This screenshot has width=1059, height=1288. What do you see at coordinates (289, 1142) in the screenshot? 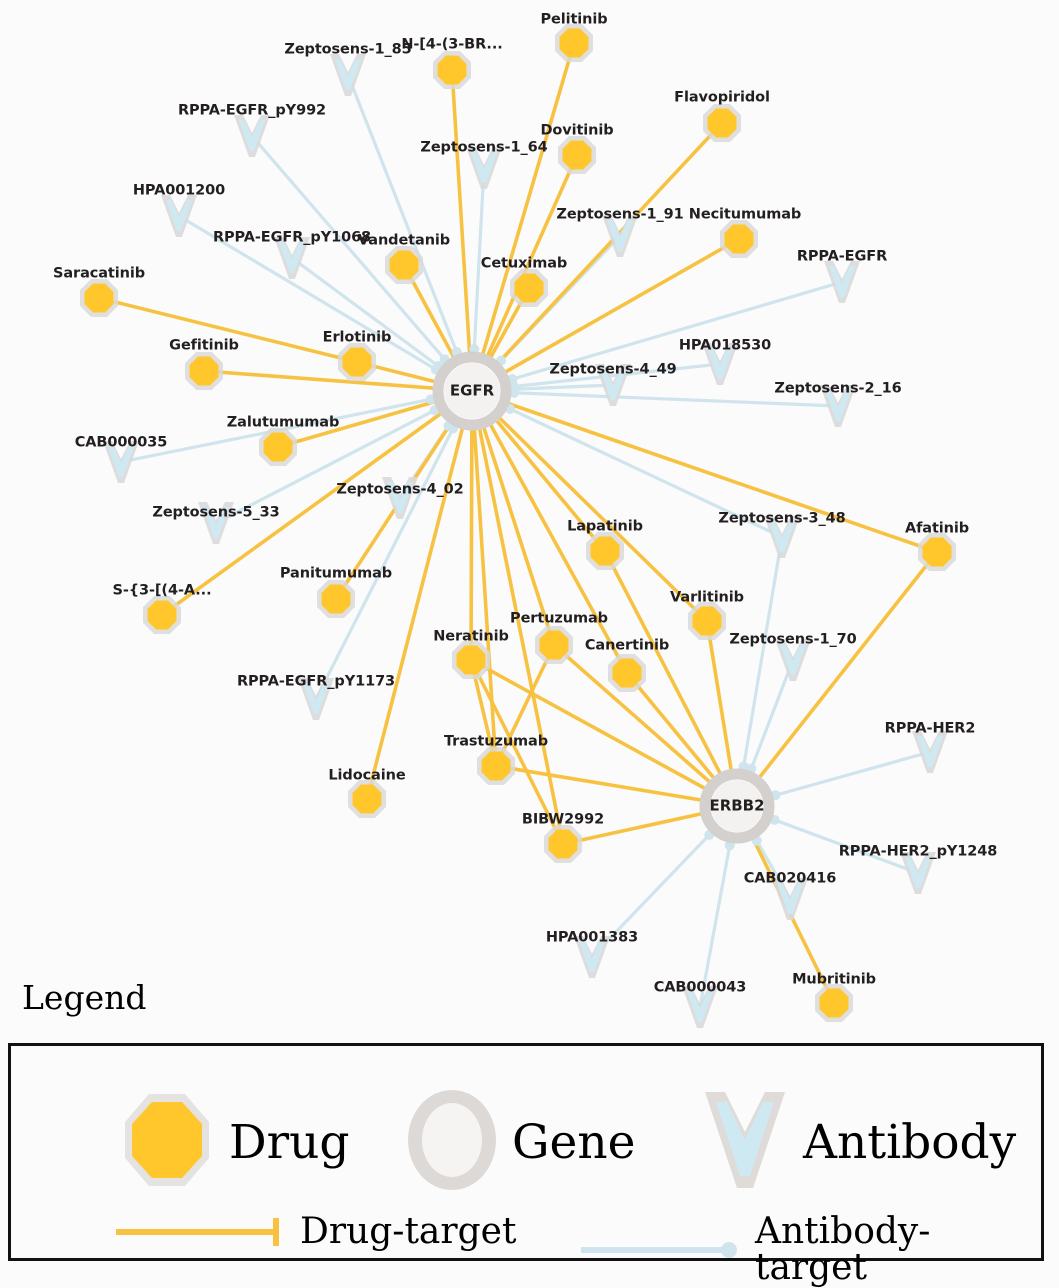
I see `legend-item-drug-label: Drug` at bounding box center [289, 1142].